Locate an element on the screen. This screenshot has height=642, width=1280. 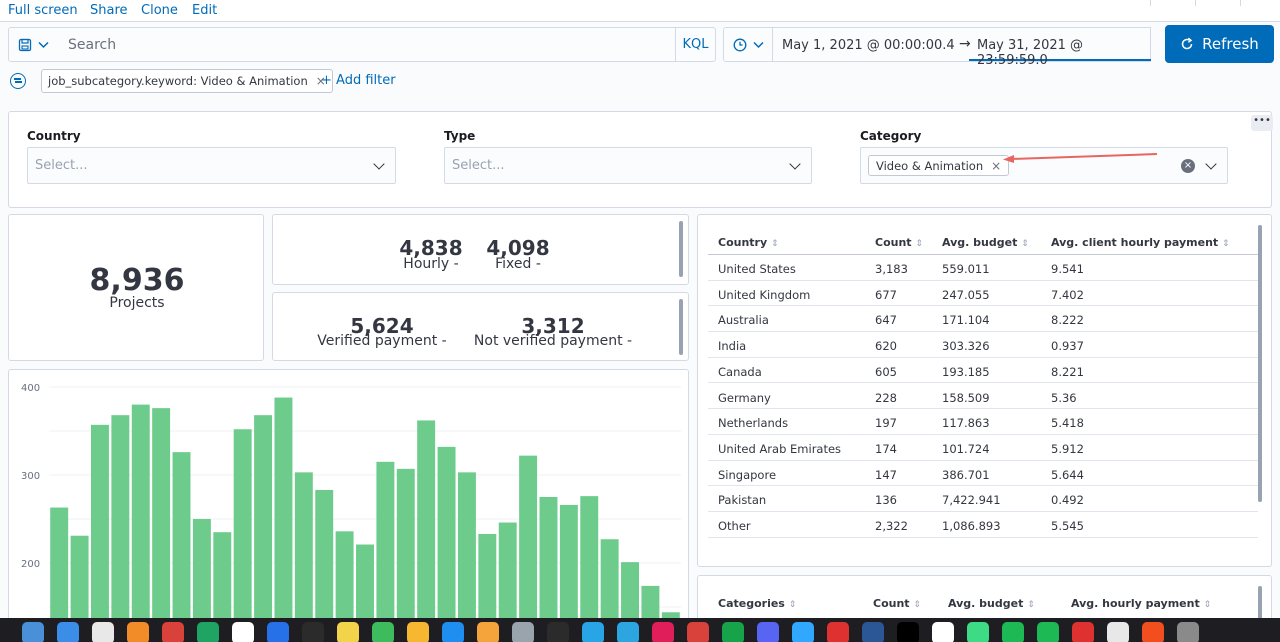
edit-link: Edit is located at coordinates (205, 10).